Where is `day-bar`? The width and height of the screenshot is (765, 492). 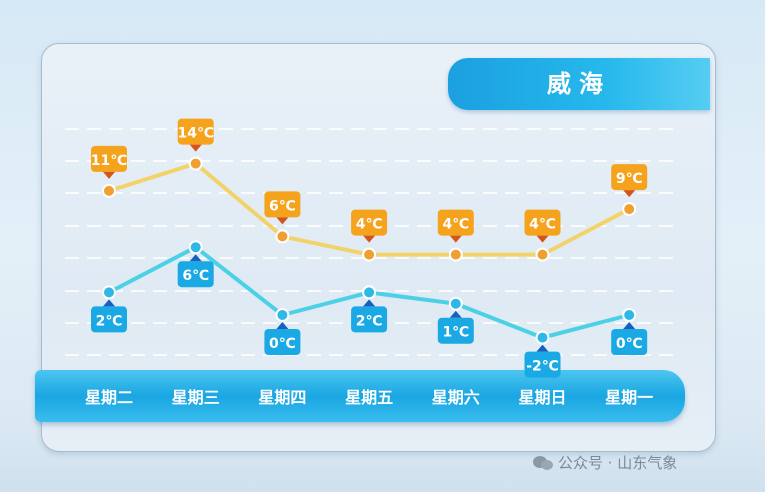 day-bar is located at coordinates (360, 396).